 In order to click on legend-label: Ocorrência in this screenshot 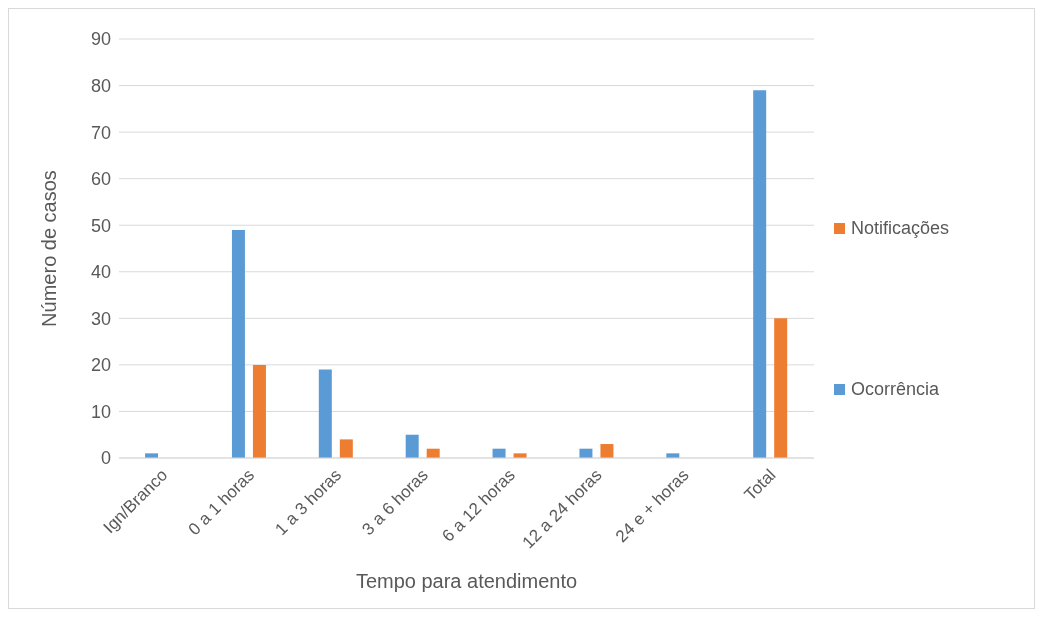, I will do `click(895, 389)`.